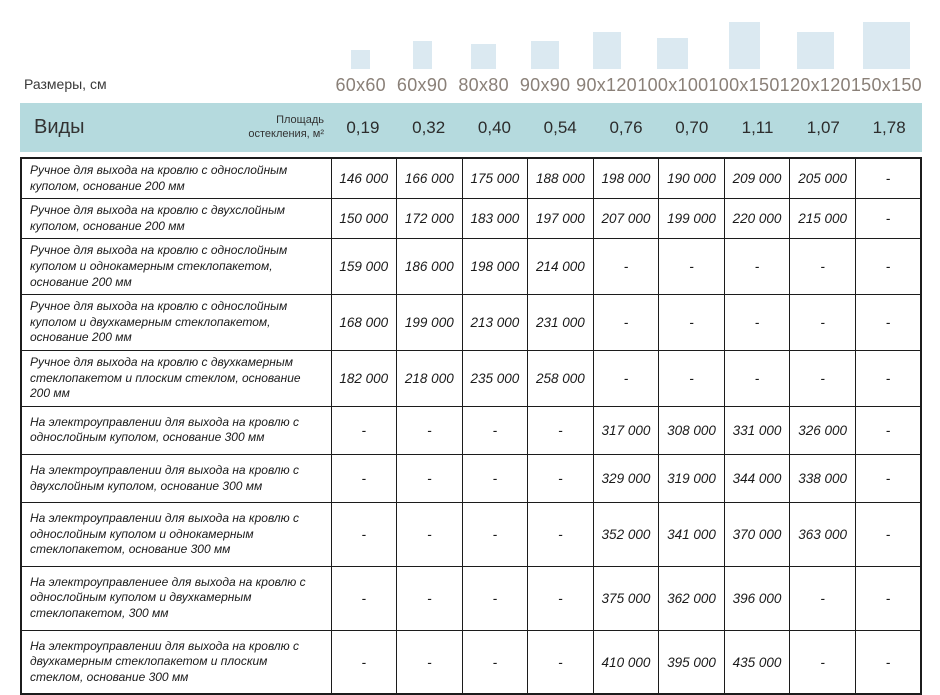 The width and height of the screenshot is (940, 695). Describe the element at coordinates (673, 85) in the screenshot. I see `size-label: 100x100` at that location.